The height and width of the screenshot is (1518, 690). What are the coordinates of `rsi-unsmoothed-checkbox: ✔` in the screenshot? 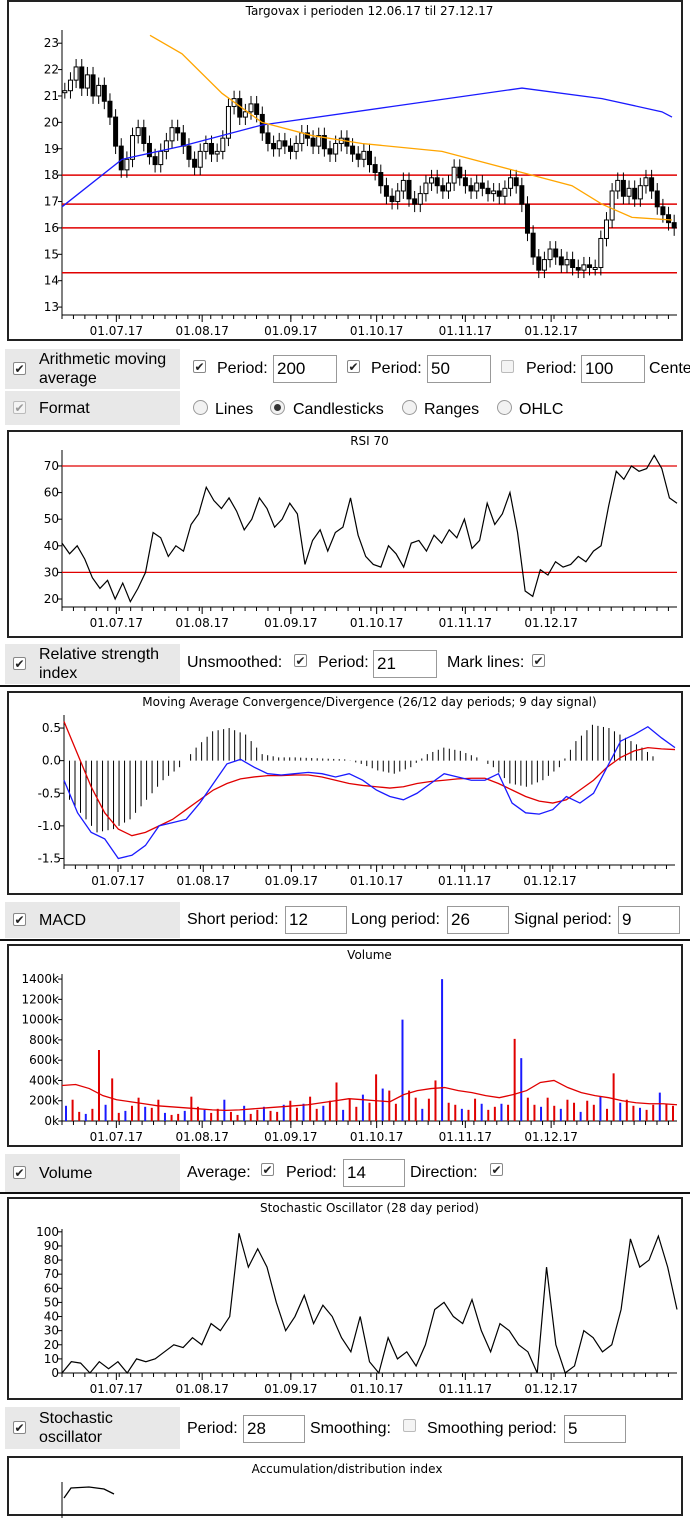 It's located at (300, 661).